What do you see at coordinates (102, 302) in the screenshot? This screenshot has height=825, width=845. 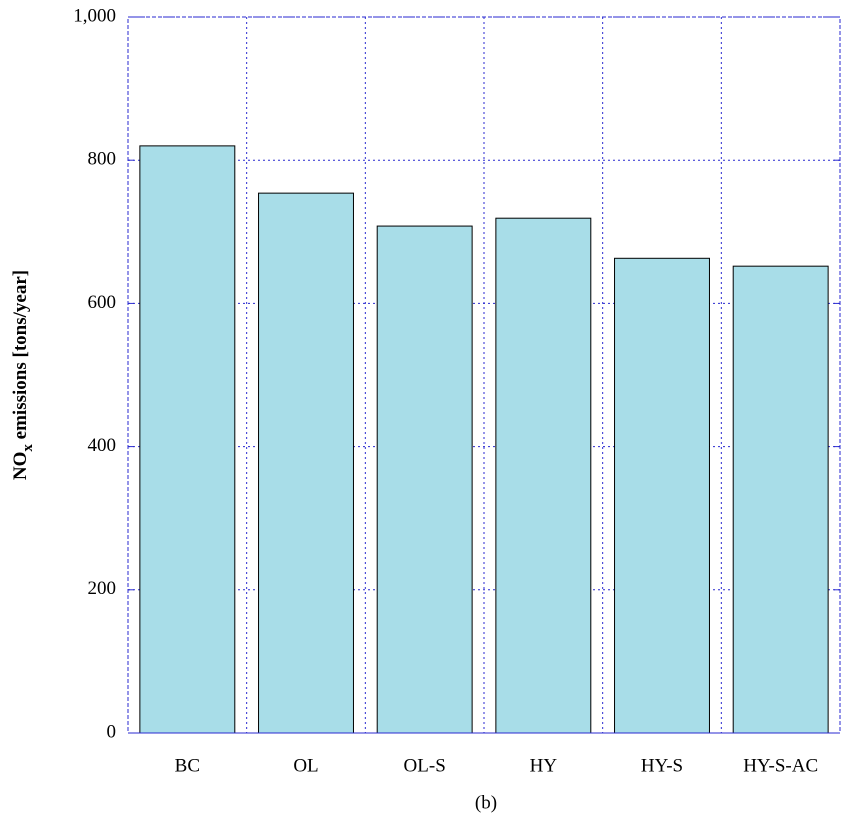 I see `y-tick-label: 600` at bounding box center [102, 302].